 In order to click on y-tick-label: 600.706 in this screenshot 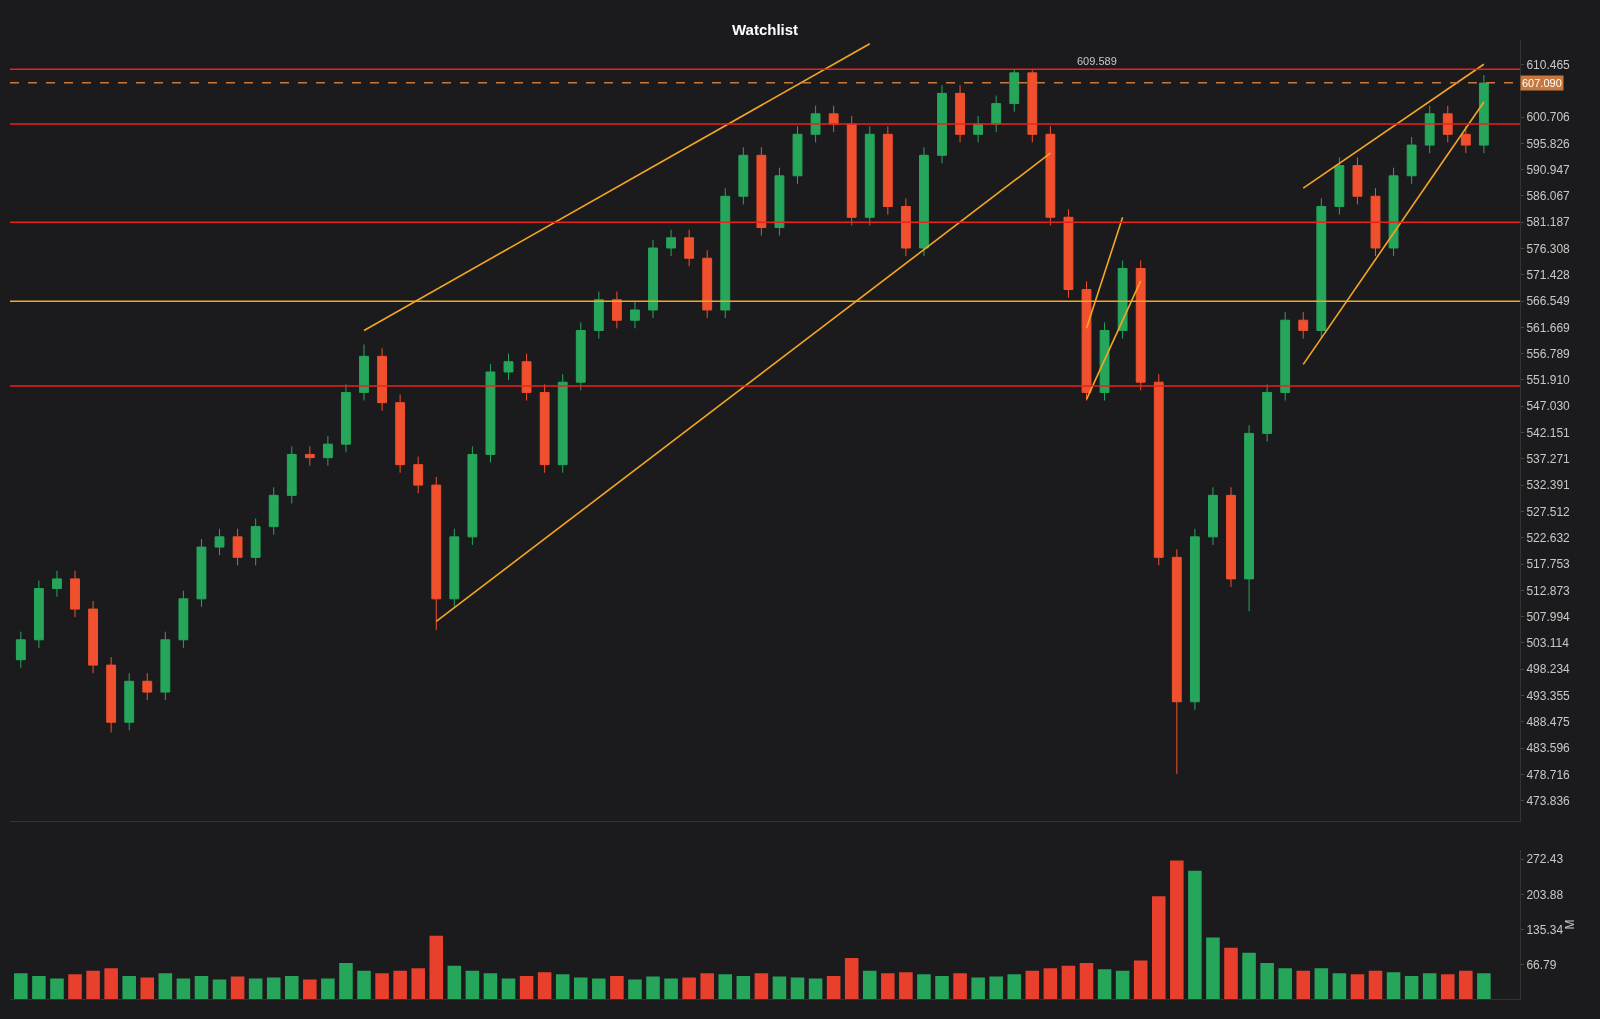, I will do `click(1548, 117)`.